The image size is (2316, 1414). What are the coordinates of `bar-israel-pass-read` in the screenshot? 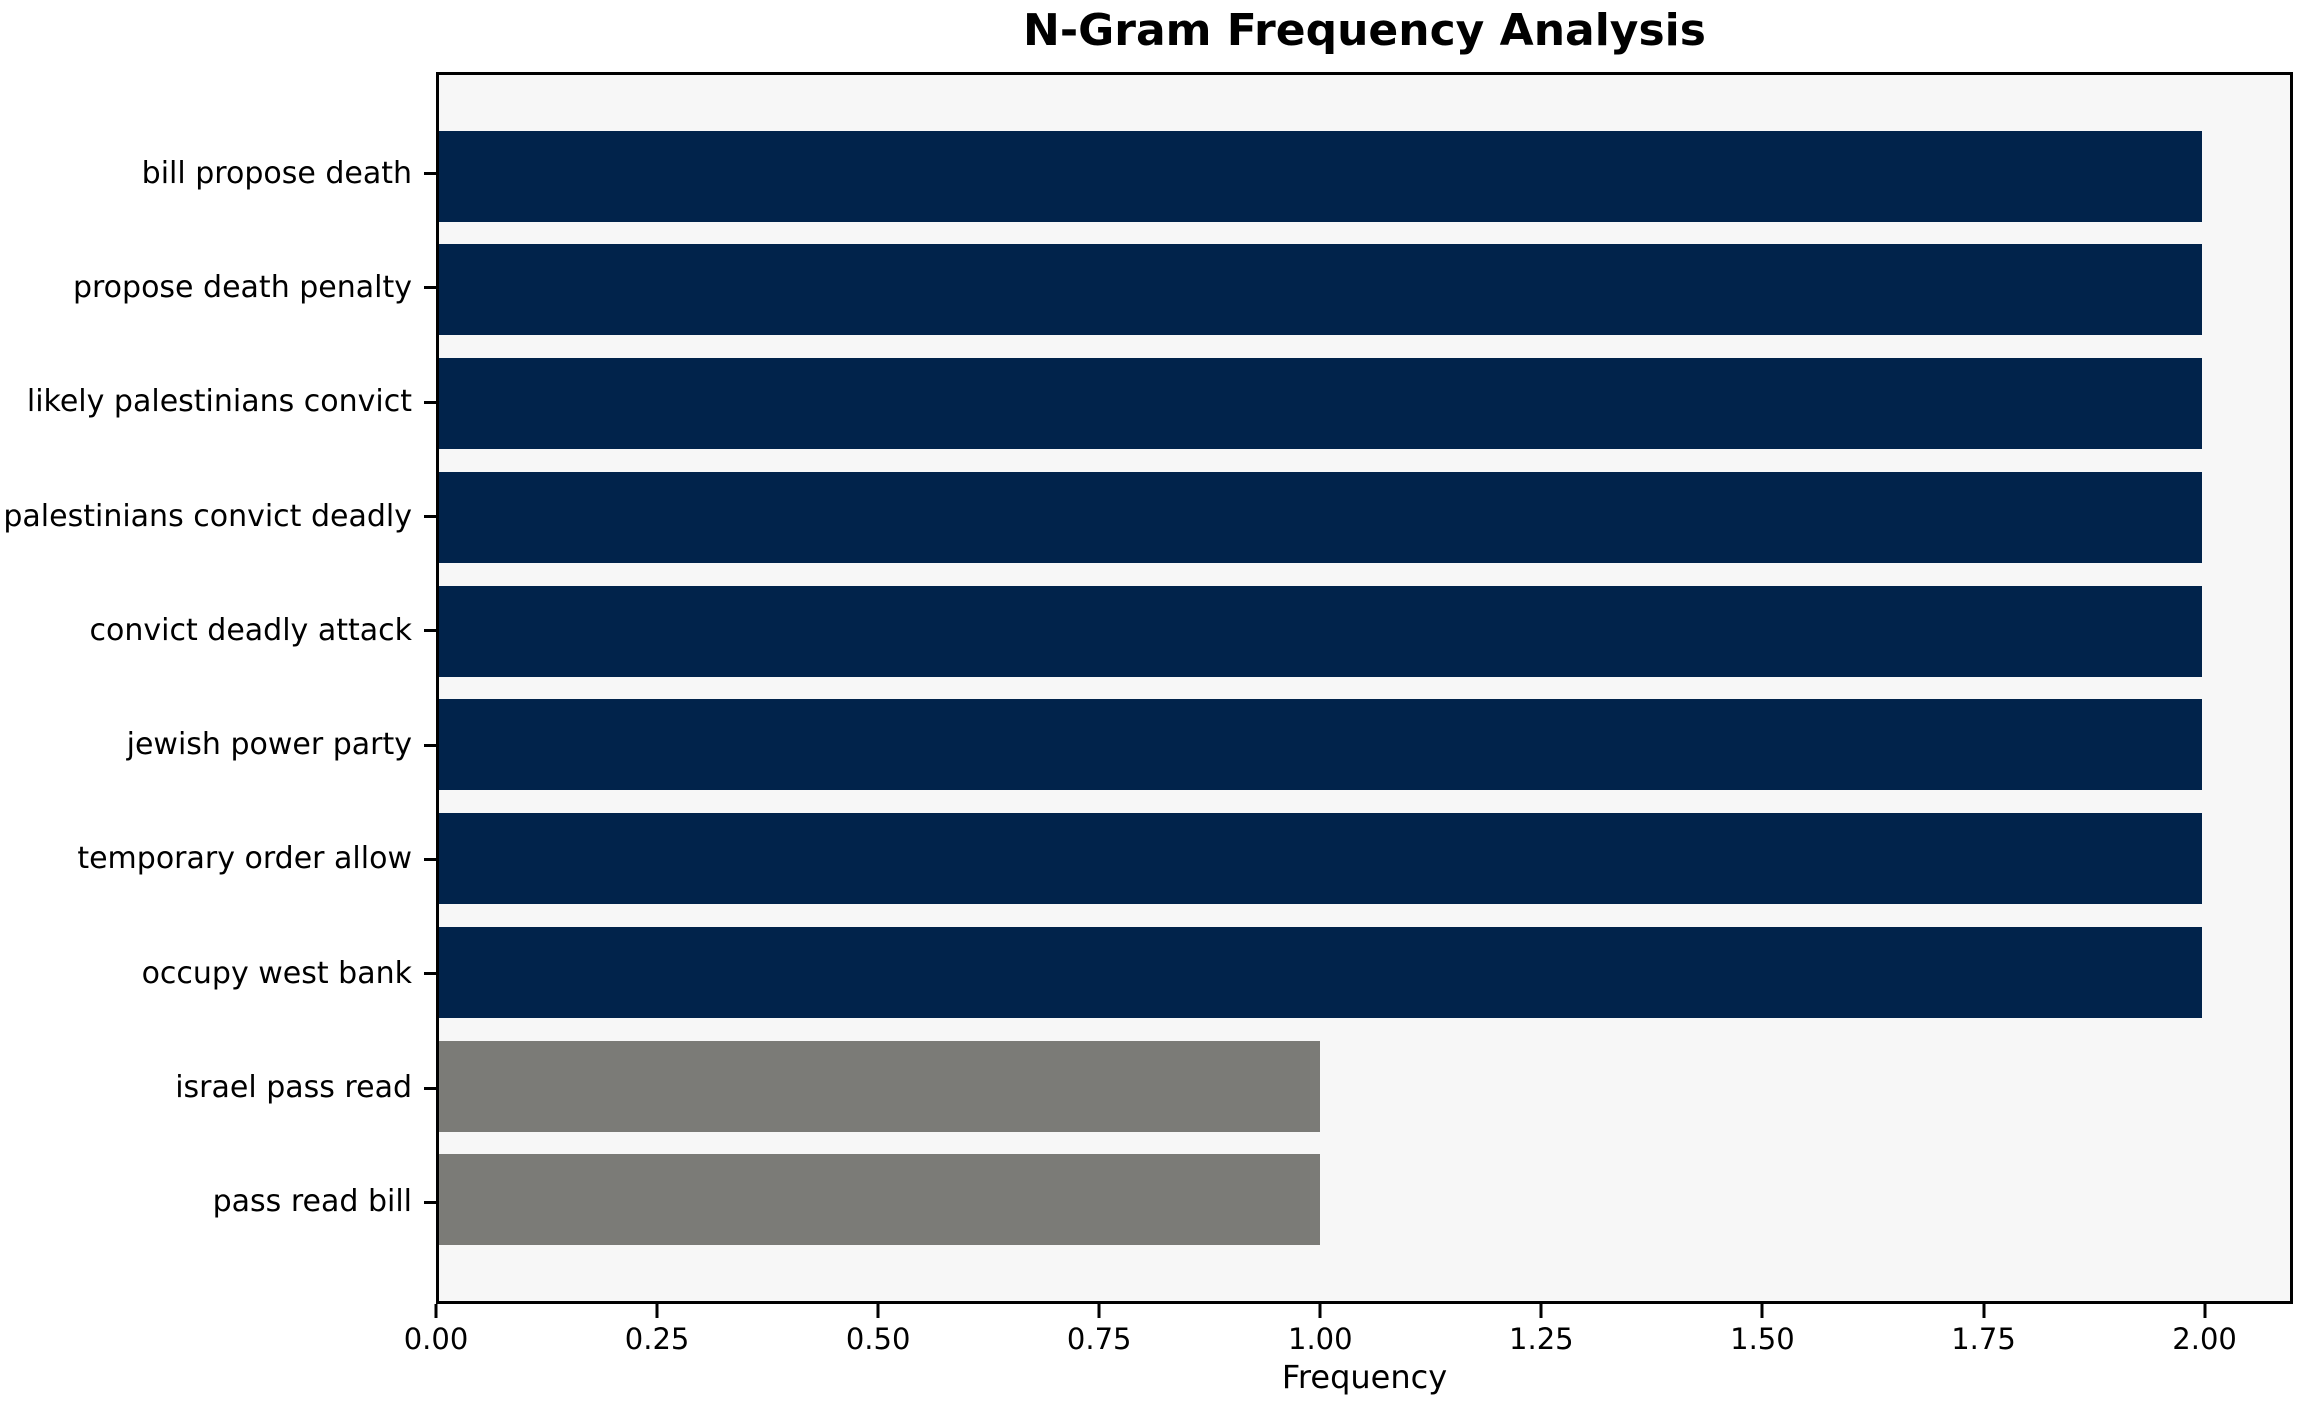 It's located at (880, 1086).